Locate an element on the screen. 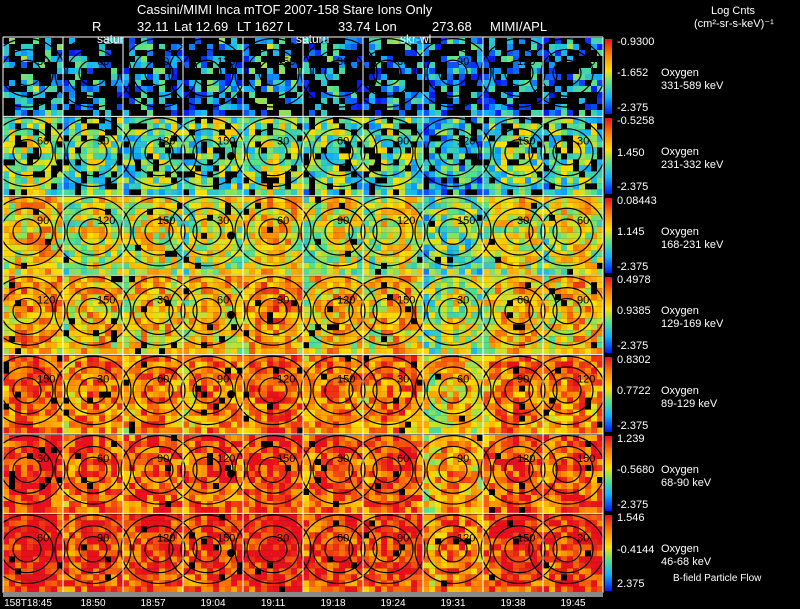  tag-satur: satur is located at coordinates (110, 39).